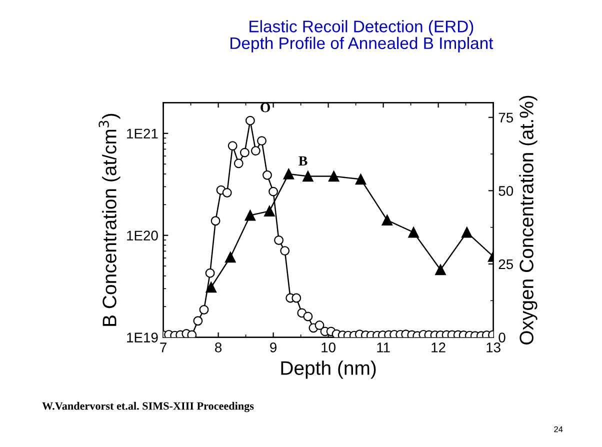  What do you see at coordinates (163, 347) in the screenshot?
I see `x-tick-label: 7` at bounding box center [163, 347].